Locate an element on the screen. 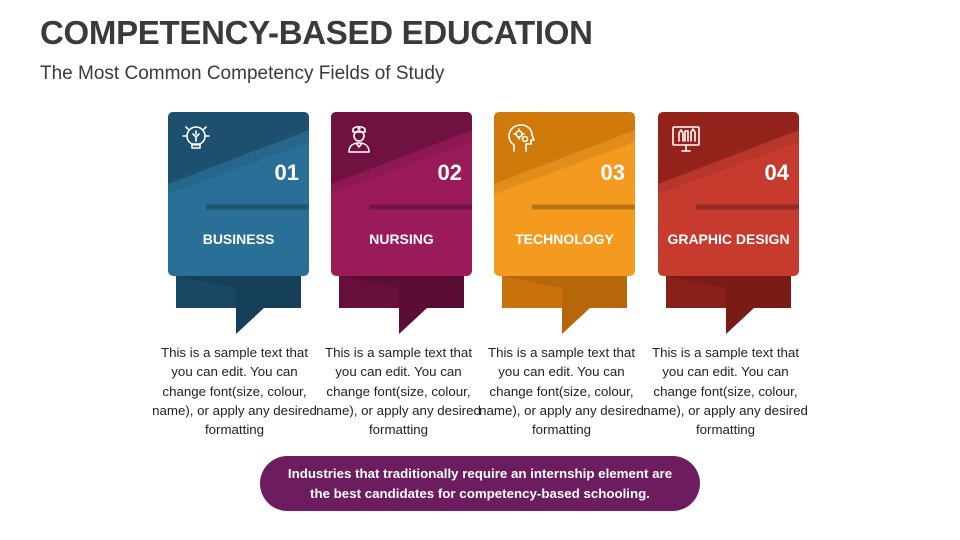 Image resolution: width=960 pixels, height=540 pixels. field-card: 02 NURSING is located at coordinates (401, 222).